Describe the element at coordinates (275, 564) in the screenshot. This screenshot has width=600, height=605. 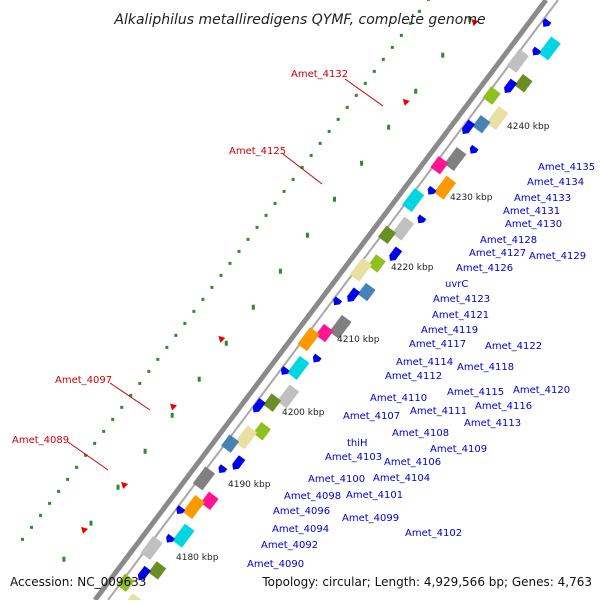
I see `gene-label-blue: Amet_4090` at that location.